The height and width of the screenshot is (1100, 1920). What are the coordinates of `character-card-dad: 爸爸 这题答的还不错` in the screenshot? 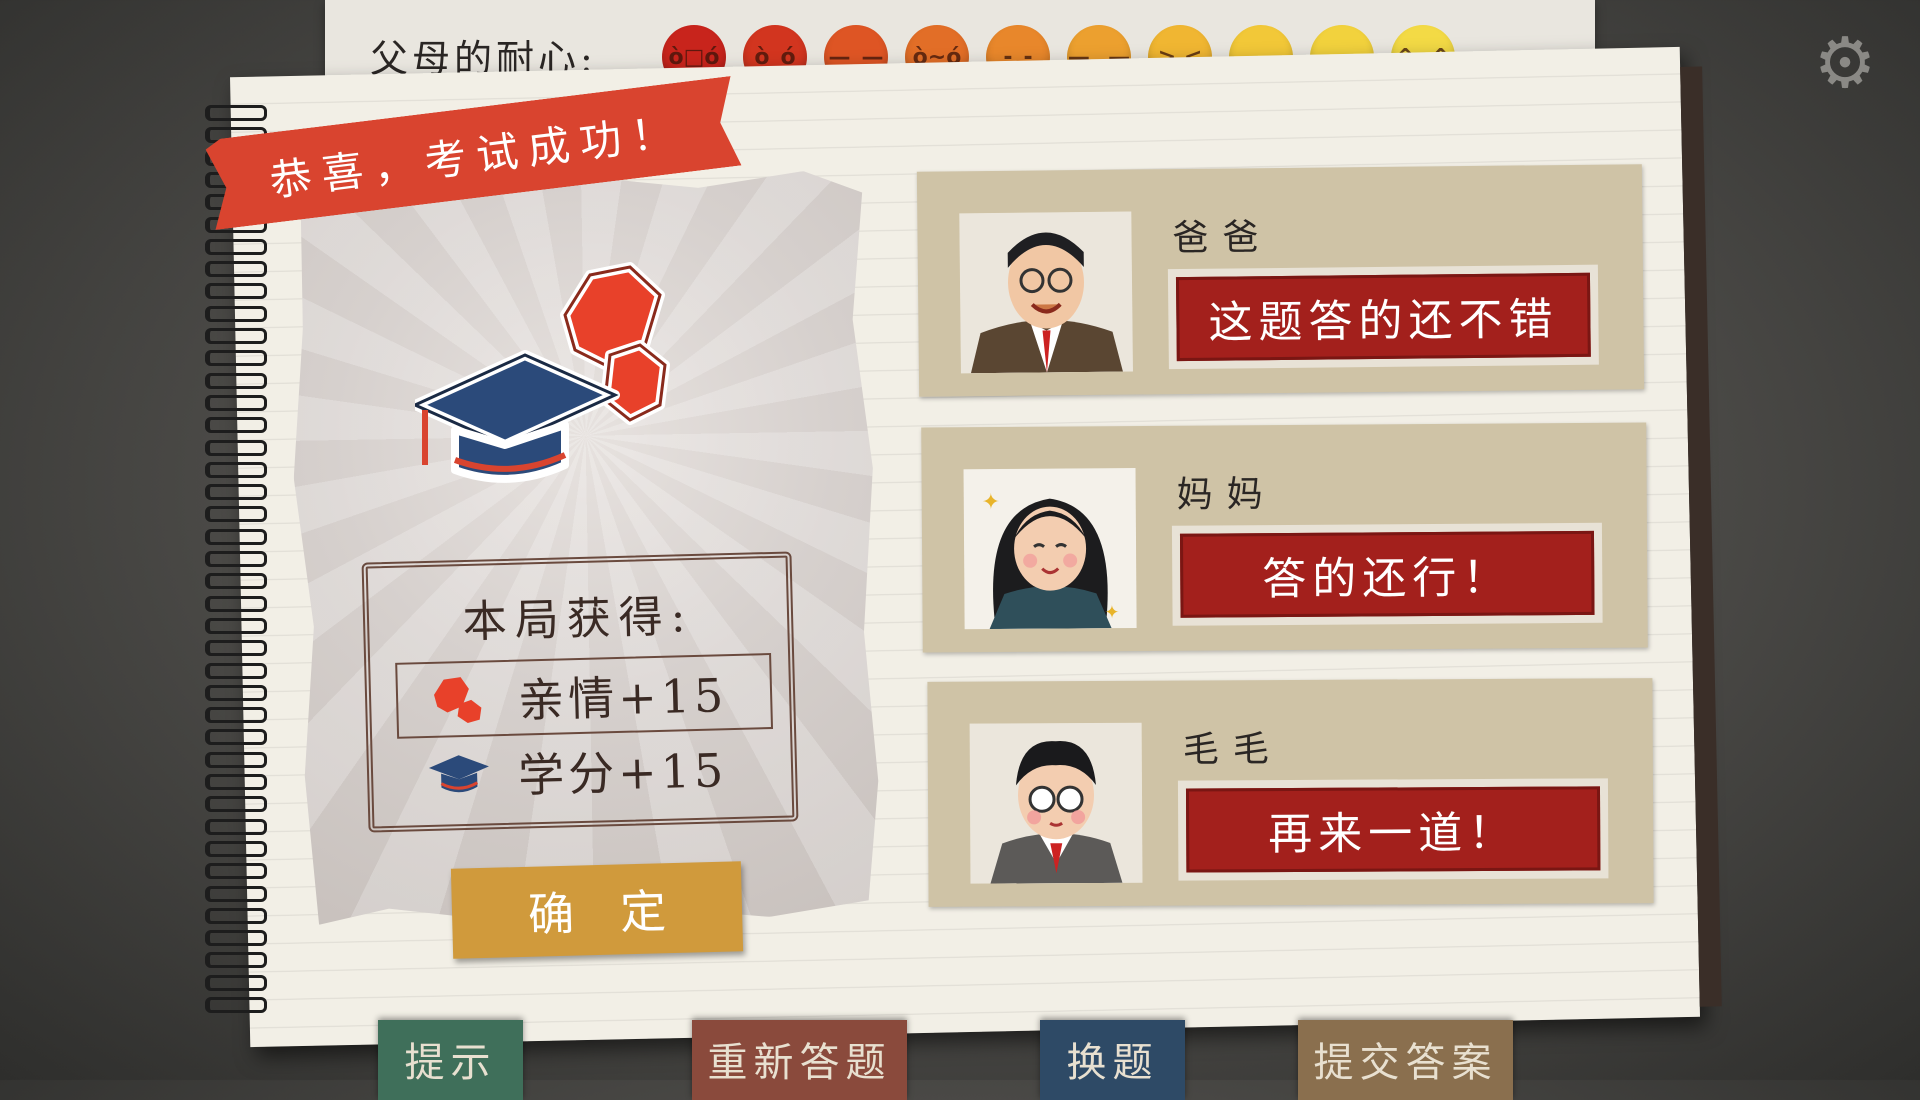 It's located at (1280, 280).